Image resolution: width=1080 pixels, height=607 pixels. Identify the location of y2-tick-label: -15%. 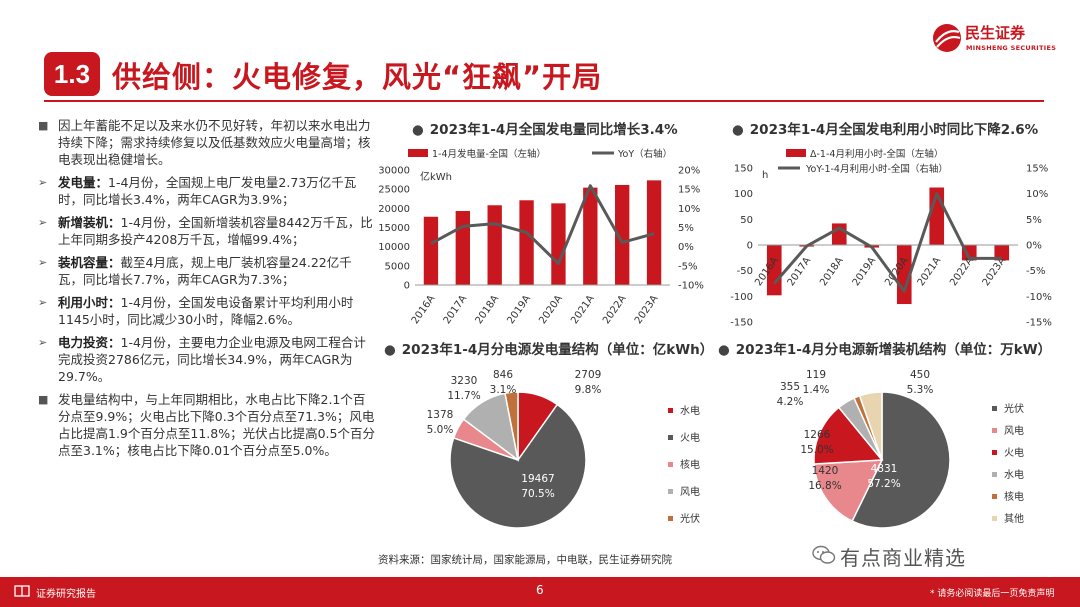
(1039, 323).